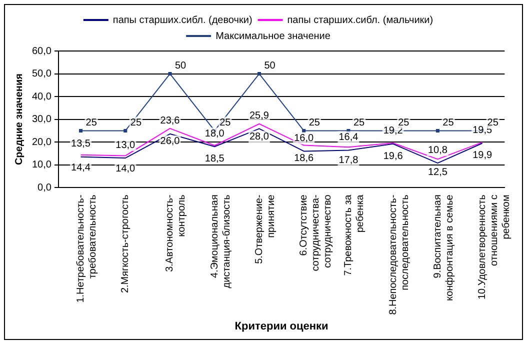 Image resolution: width=529 pixels, height=346 pixels. I want to click on y-tick-label: 0,0, so click(45, 188).